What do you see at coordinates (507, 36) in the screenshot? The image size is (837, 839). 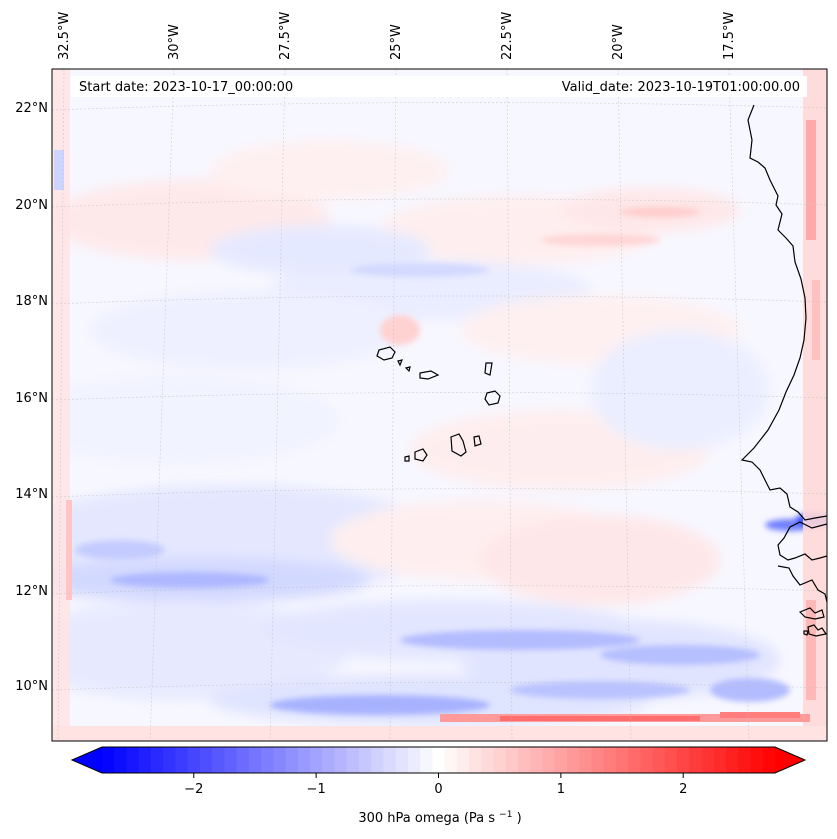 I see `lon-label-22-5w: 22.5°W` at bounding box center [507, 36].